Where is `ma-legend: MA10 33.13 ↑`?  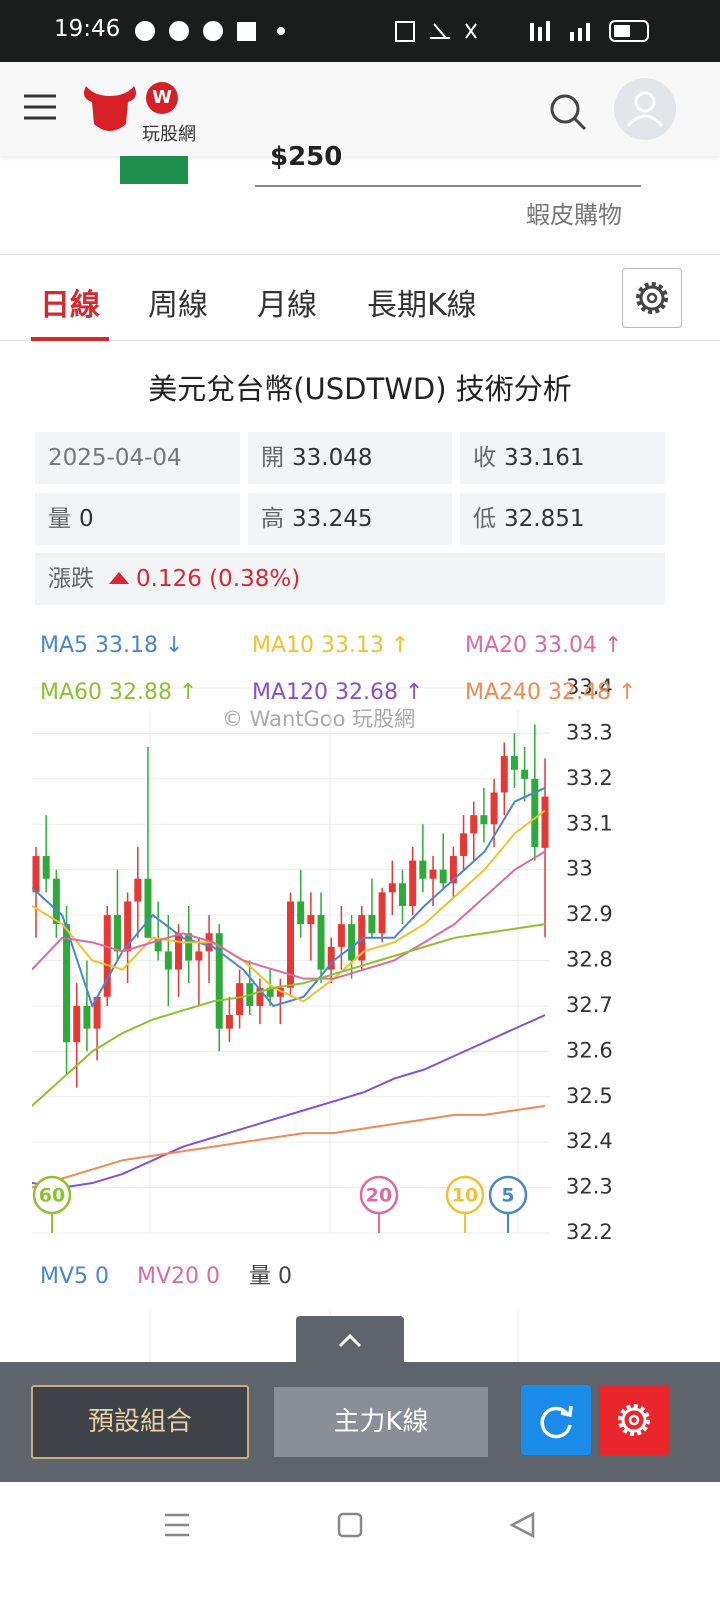
ma-legend: MA10 33.13 ↑ is located at coordinates (330, 645).